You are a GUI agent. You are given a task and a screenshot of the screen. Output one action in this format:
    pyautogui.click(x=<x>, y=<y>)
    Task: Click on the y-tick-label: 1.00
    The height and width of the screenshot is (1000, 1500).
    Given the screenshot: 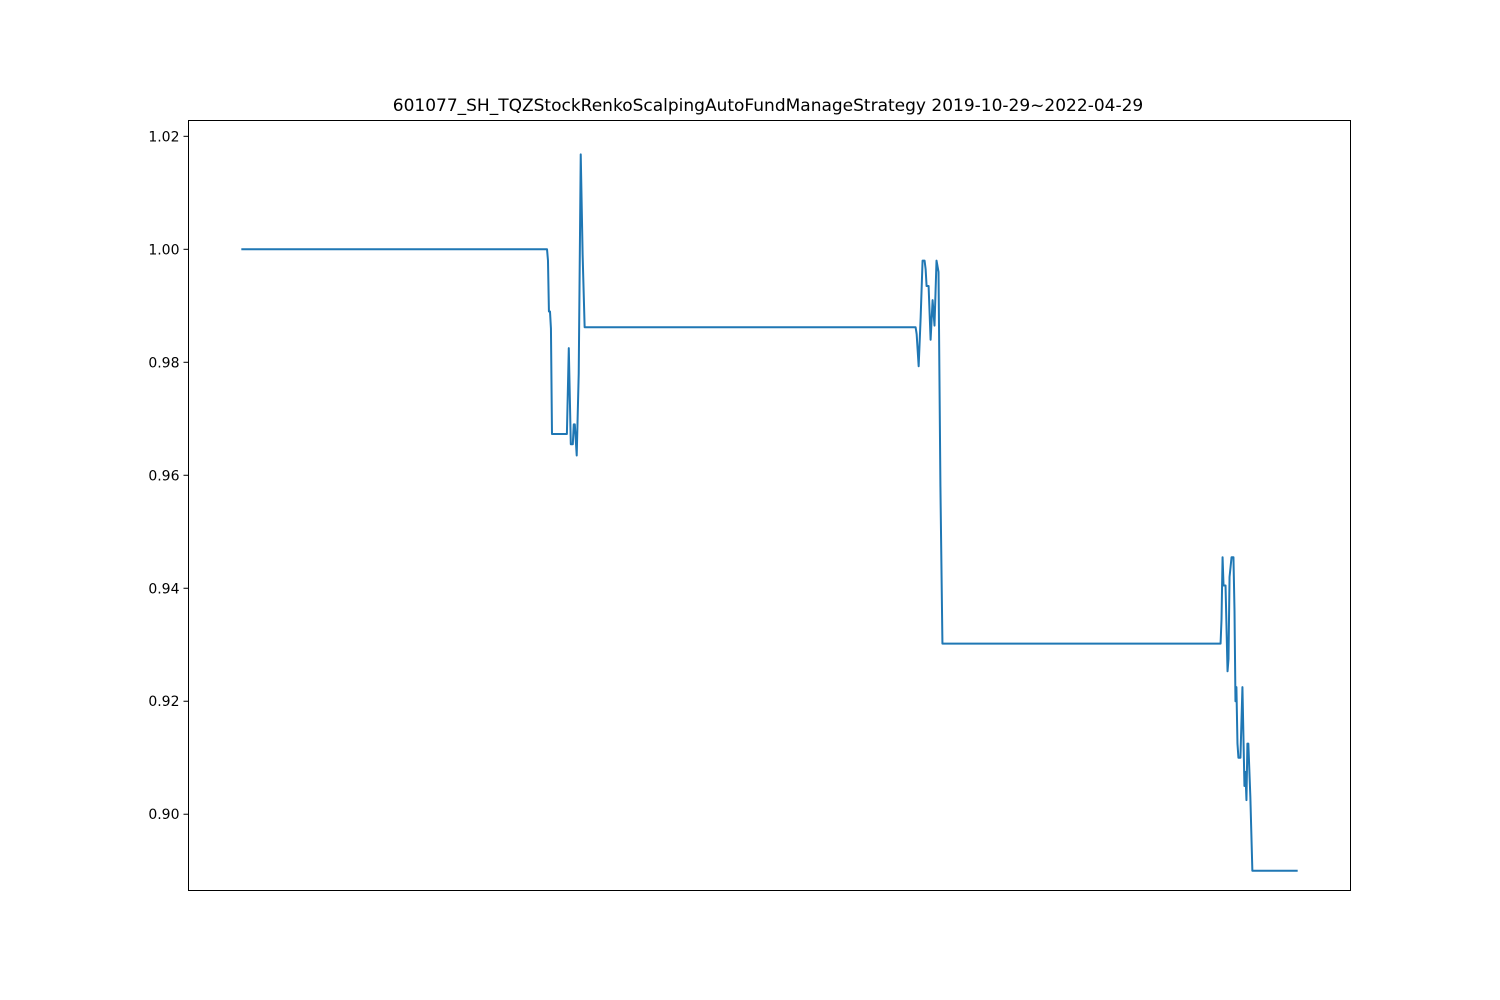 What is the action you would take?
    pyautogui.click(x=163, y=250)
    